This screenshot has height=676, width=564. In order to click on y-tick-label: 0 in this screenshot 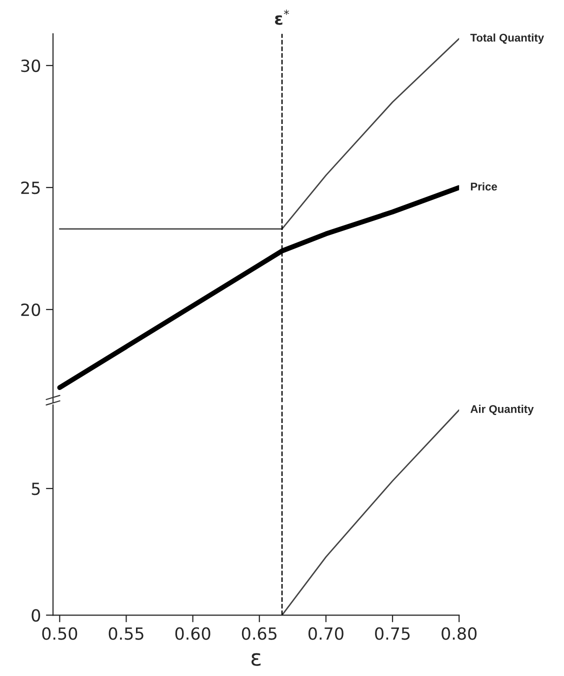, I will do `click(36, 615)`.